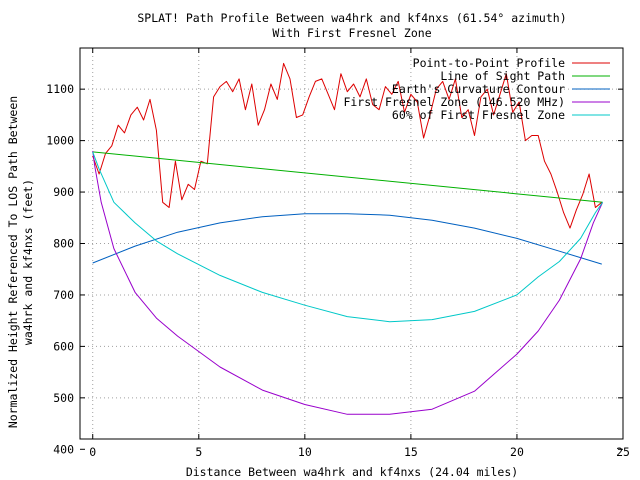  What do you see at coordinates (454, 102) in the screenshot?
I see `legend-label: First Fresnel Zone (146.520 MHz)` at bounding box center [454, 102].